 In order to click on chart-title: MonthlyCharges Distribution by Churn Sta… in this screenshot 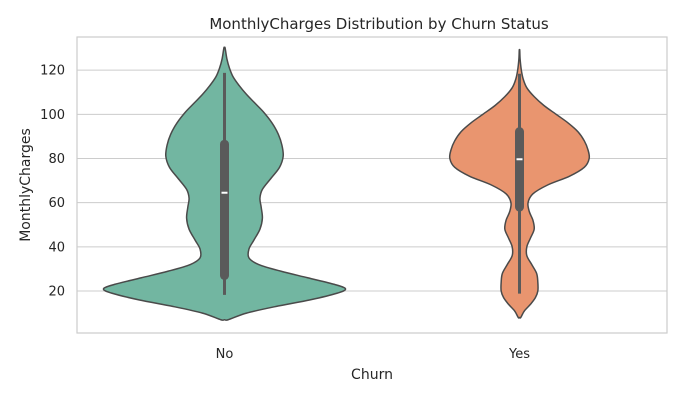, I will do `click(379, 24)`.